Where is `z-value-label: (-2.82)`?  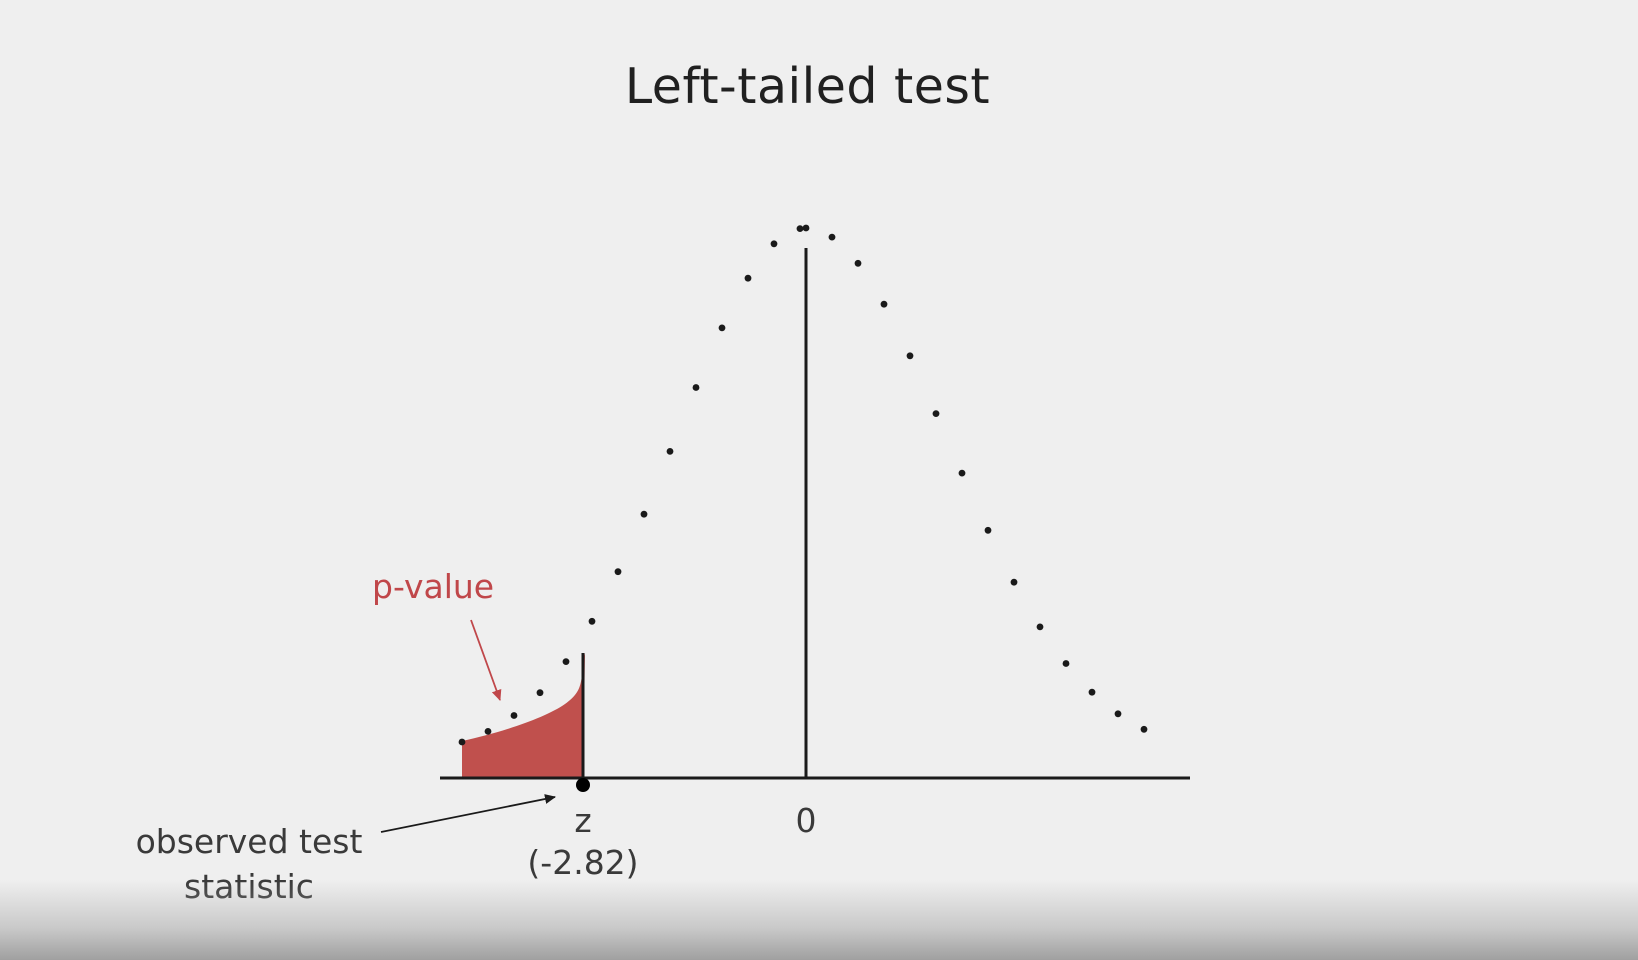
z-value-label: (-2.82) is located at coordinates (582, 862).